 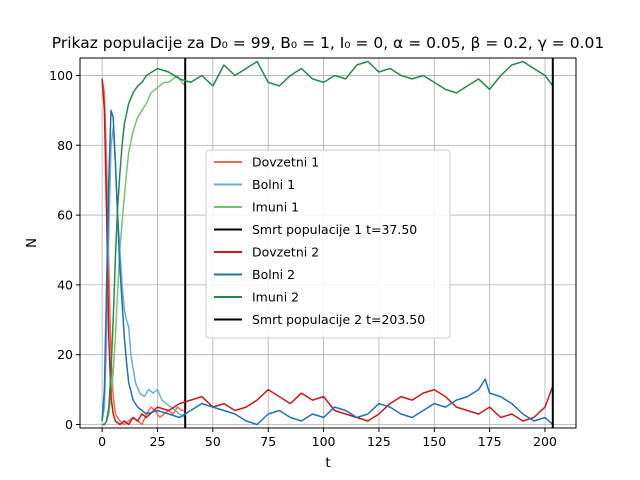 What do you see at coordinates (275, 297) in the screenshot?
I see `legend-label: Imuni 2` at bounding box center [275, 297].